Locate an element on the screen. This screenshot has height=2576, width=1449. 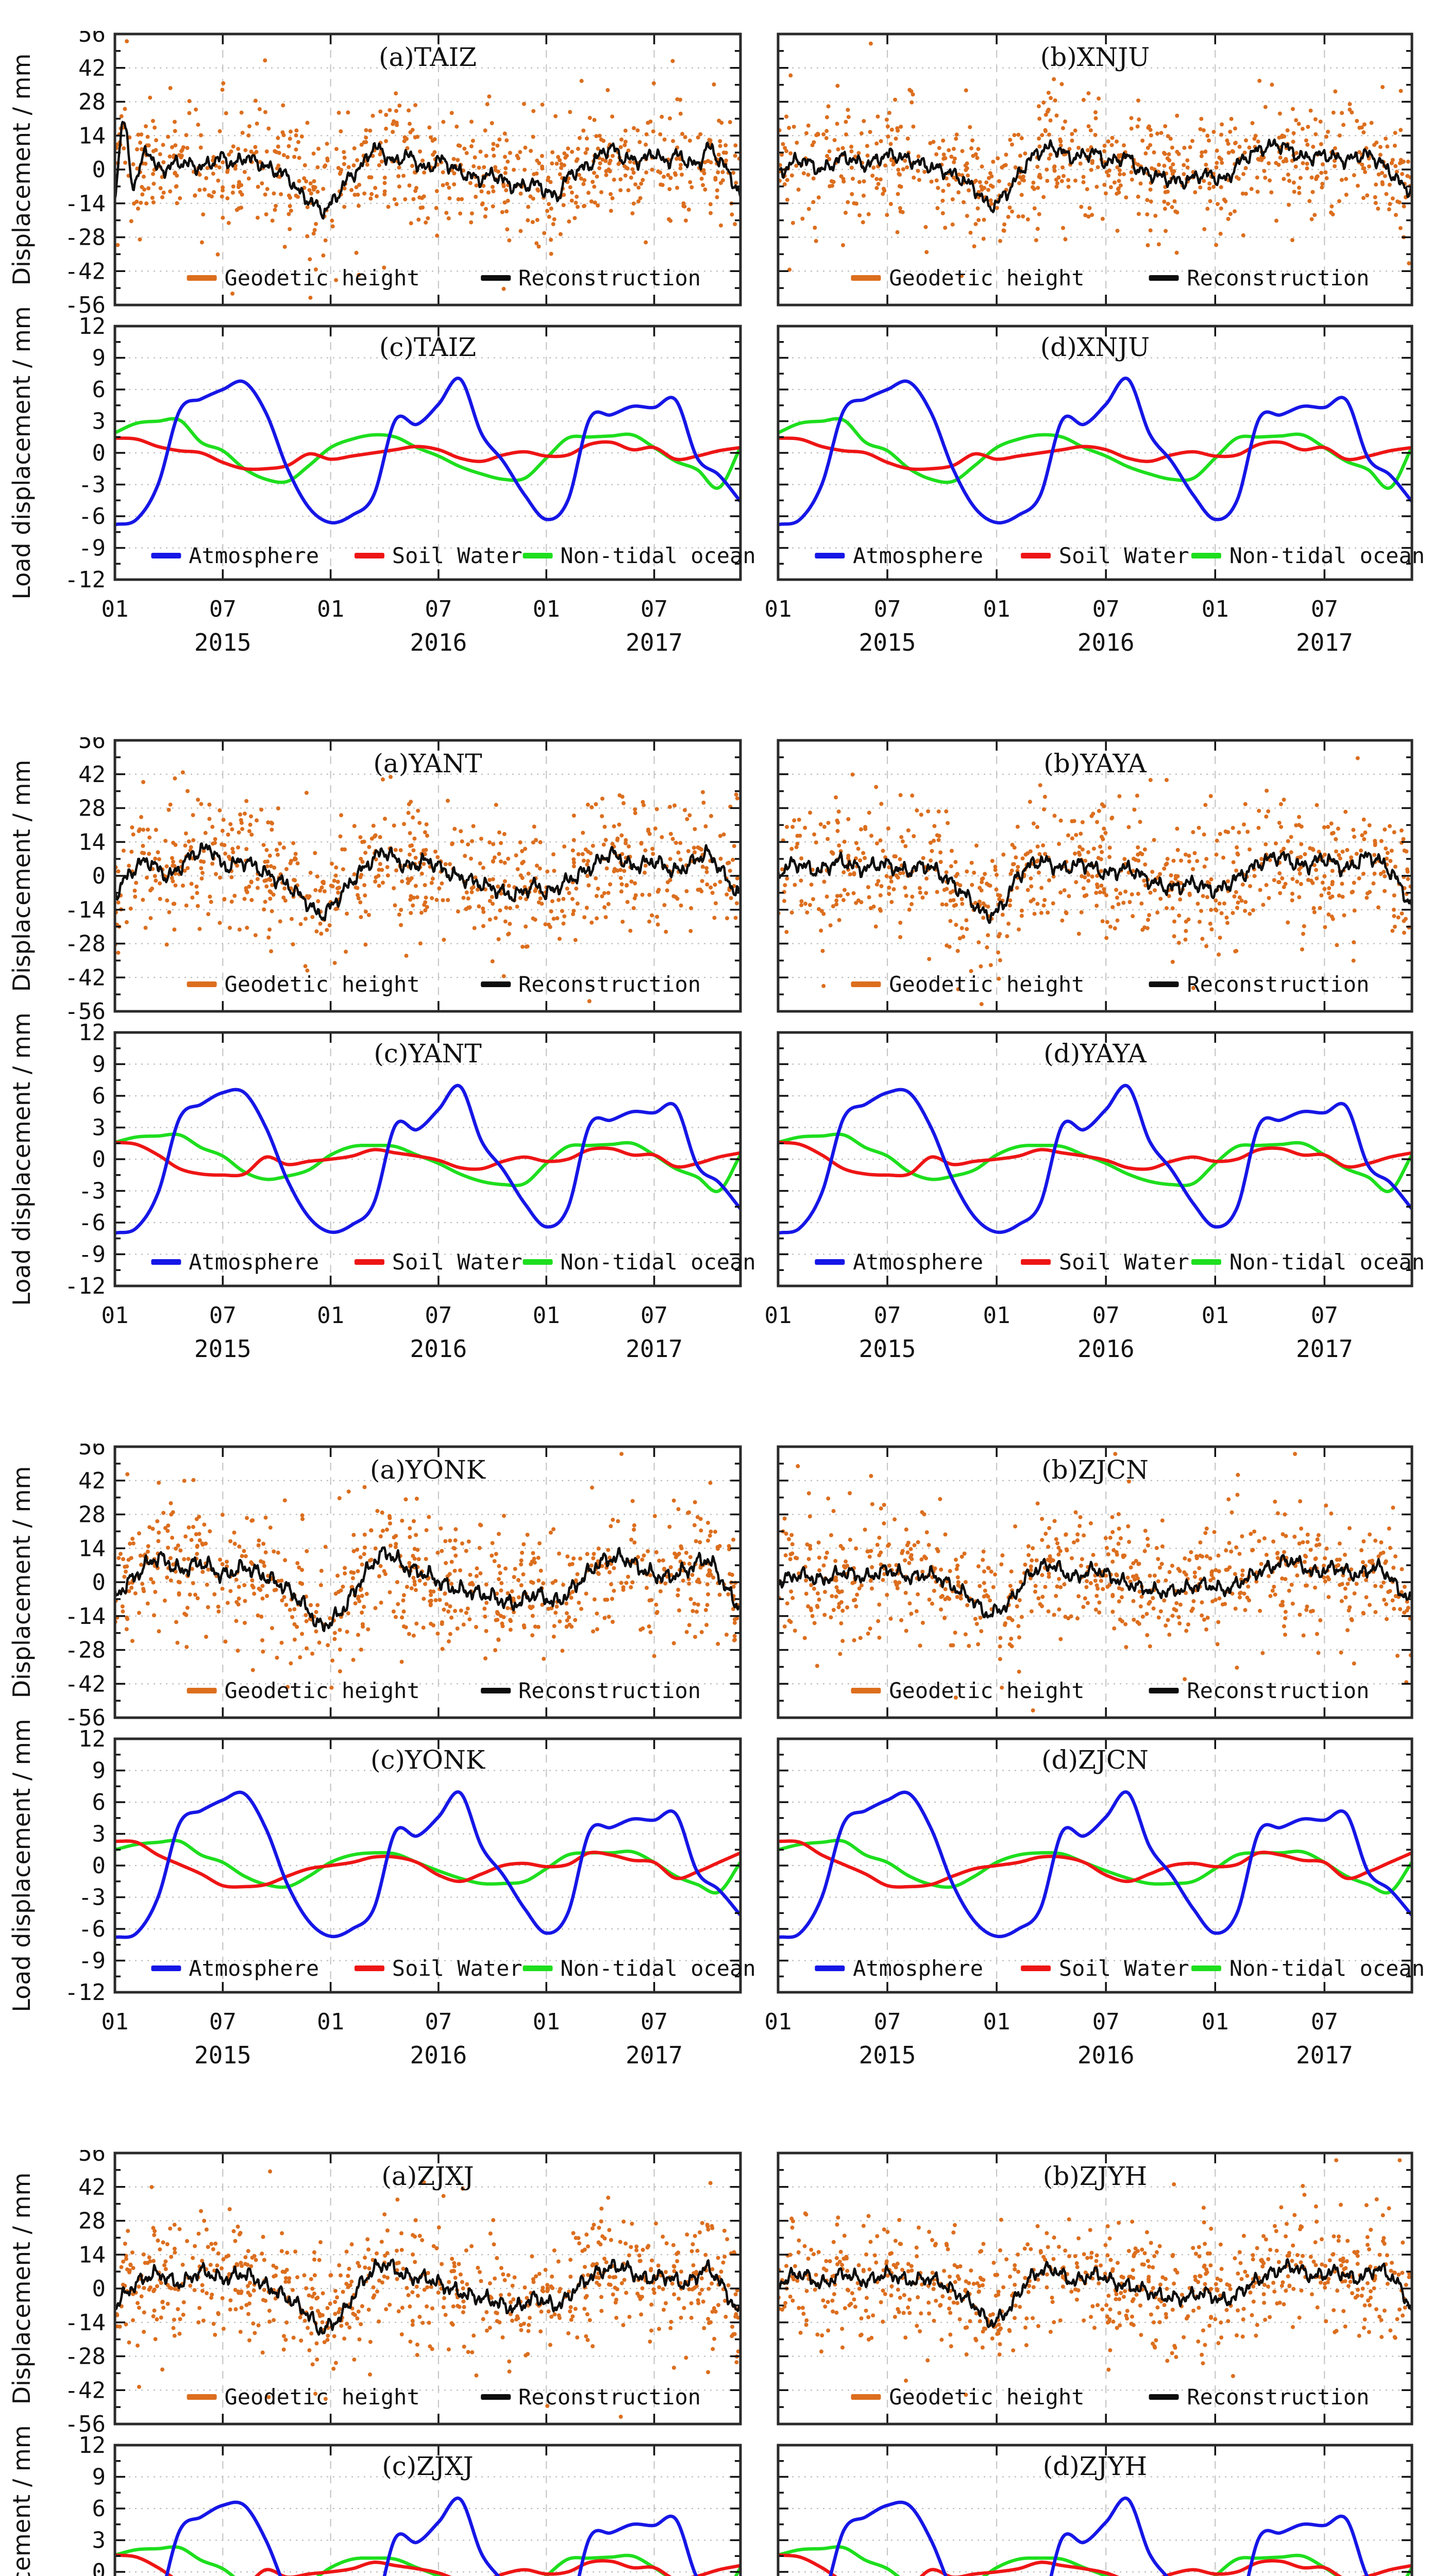
panel-b-XNJU: (b)XNJU Geodetic height Reconstruction is located at coordinates (1095, 169).